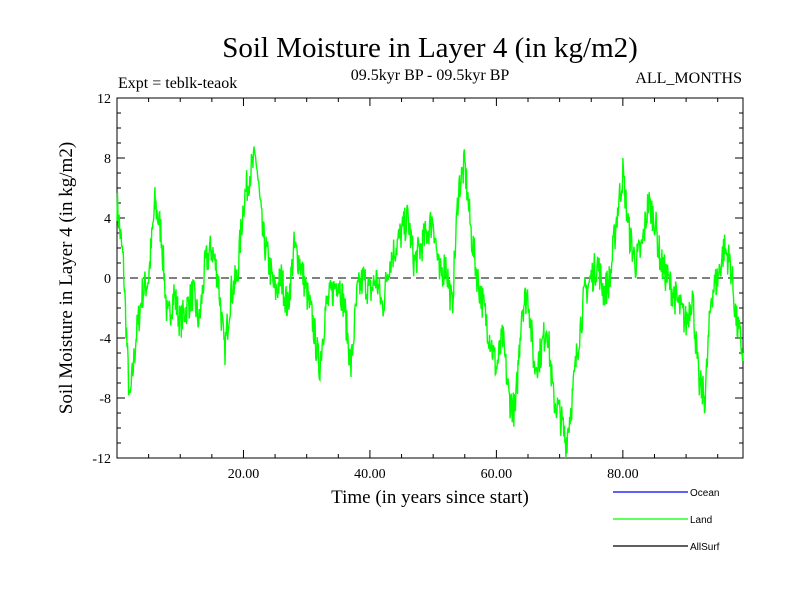  What do you see at coordinates (107, 279) in the screenshot?
I see `y-tick-label: 0` at bounding box center [107, 279].